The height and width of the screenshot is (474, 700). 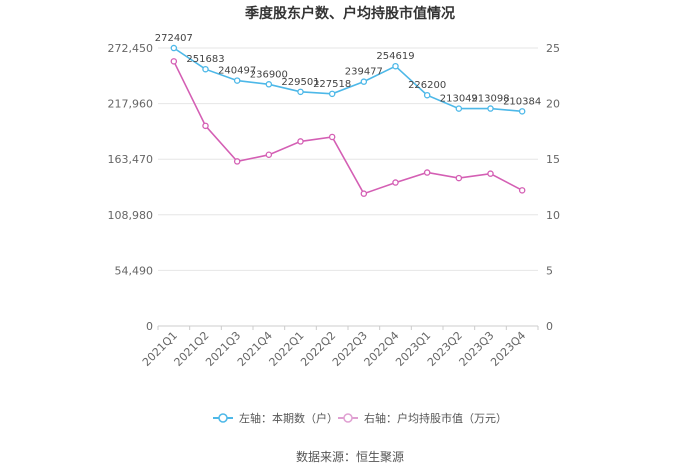 What do you see at coordinates (522, 101) in the screenshot?
I see `data-label: 210384` at bounding box center [522, 101].